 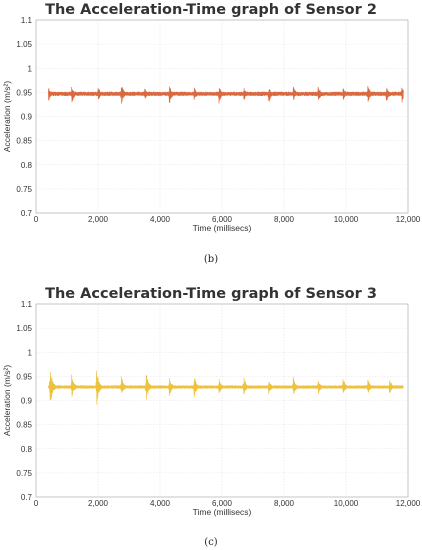 What do you see at coordinates (211, 294) in the screenshot?
I see `chart-title-sensor-3: The Acceleration-Time graph of Sensor 3` at bounding box center [211, 294].